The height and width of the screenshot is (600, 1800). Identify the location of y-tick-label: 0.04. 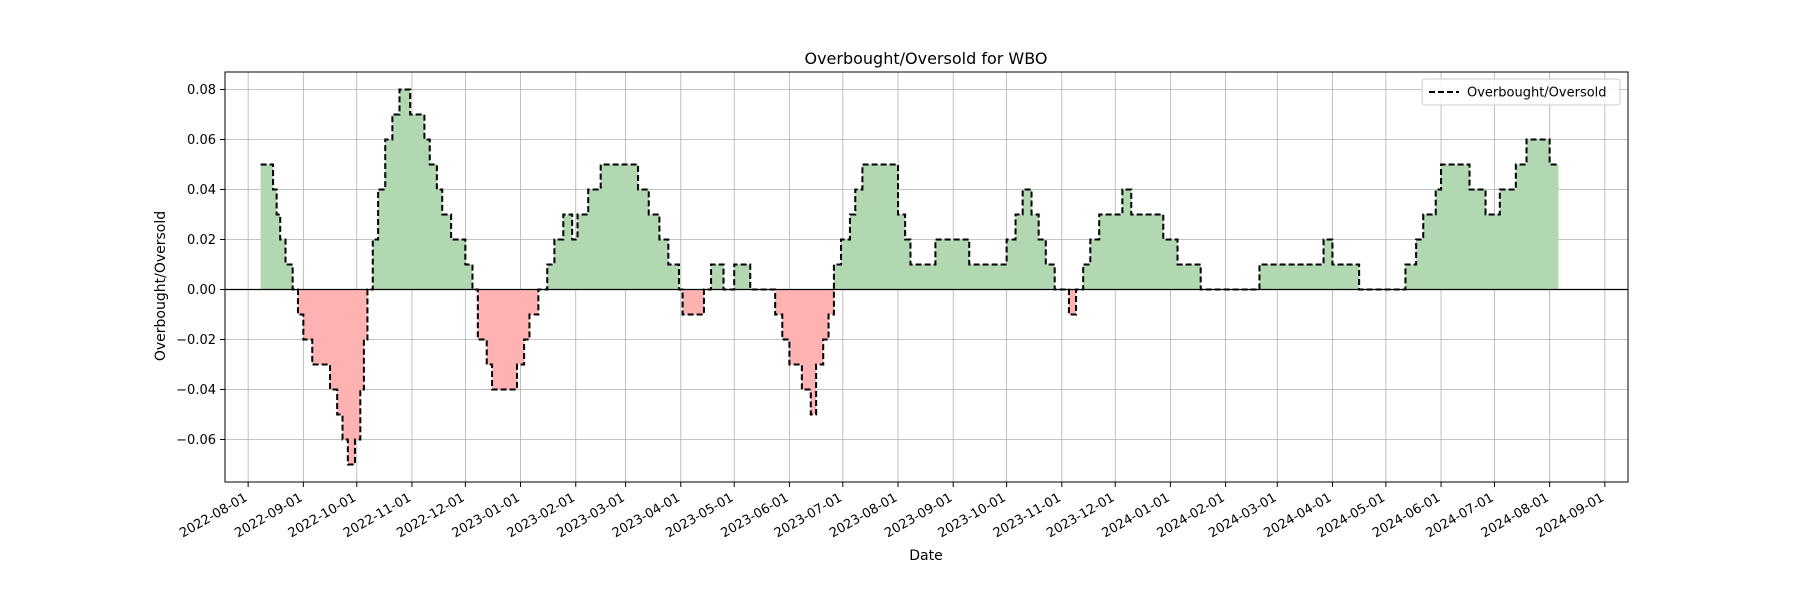
(201, 190).